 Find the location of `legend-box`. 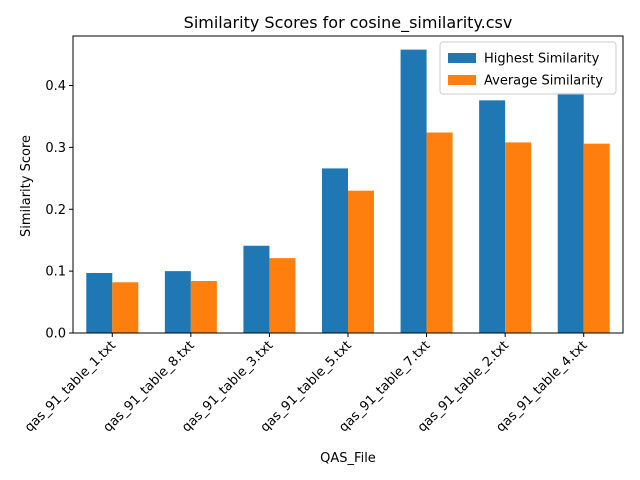

legend-box is located at coordinates (528, 68).